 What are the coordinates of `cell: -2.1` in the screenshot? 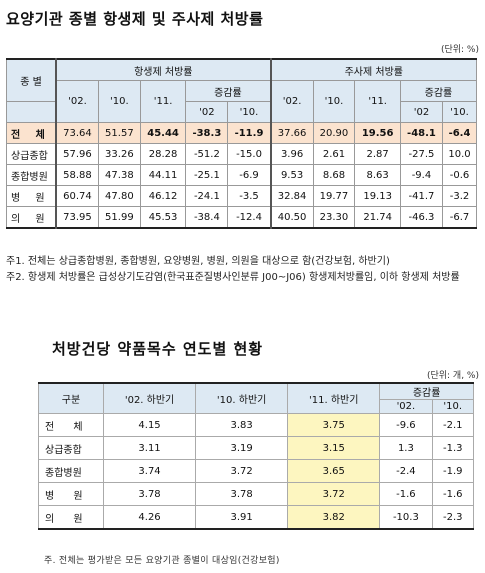 It's located at (452, 425).